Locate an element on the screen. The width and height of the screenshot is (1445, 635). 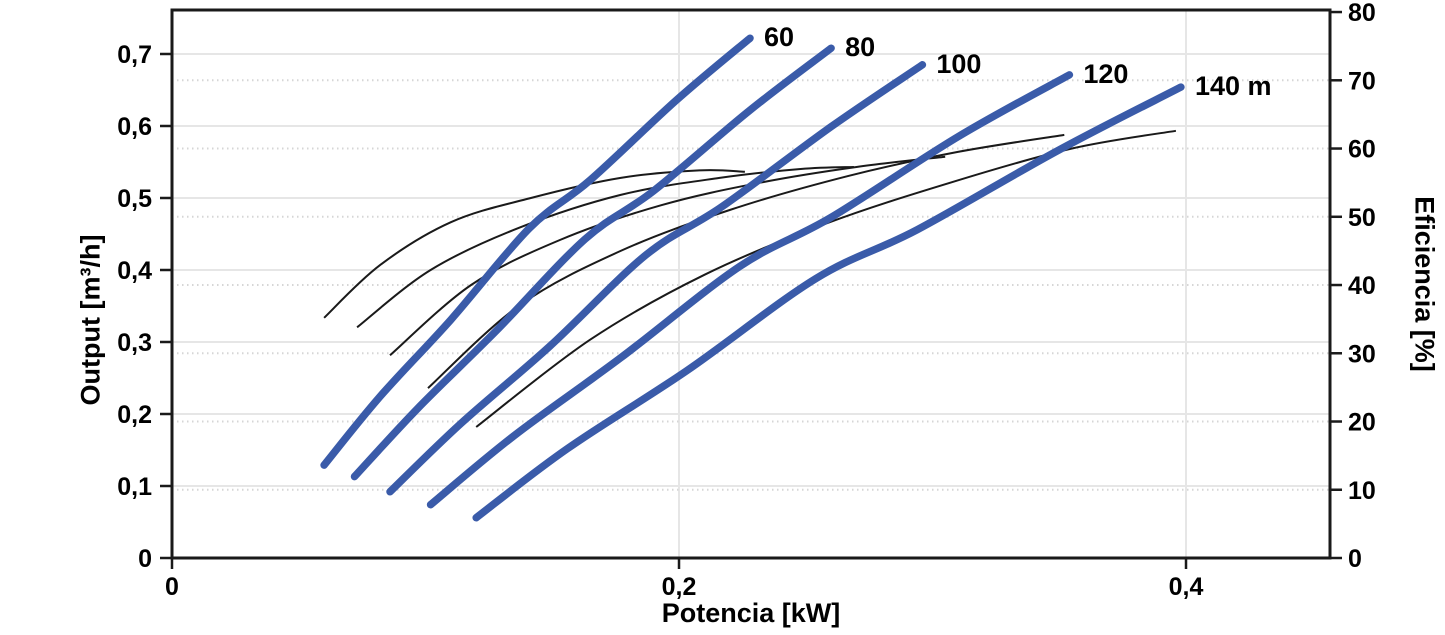
right-y-axis-tick-label: 60 is located at coordinates (1362, 150).